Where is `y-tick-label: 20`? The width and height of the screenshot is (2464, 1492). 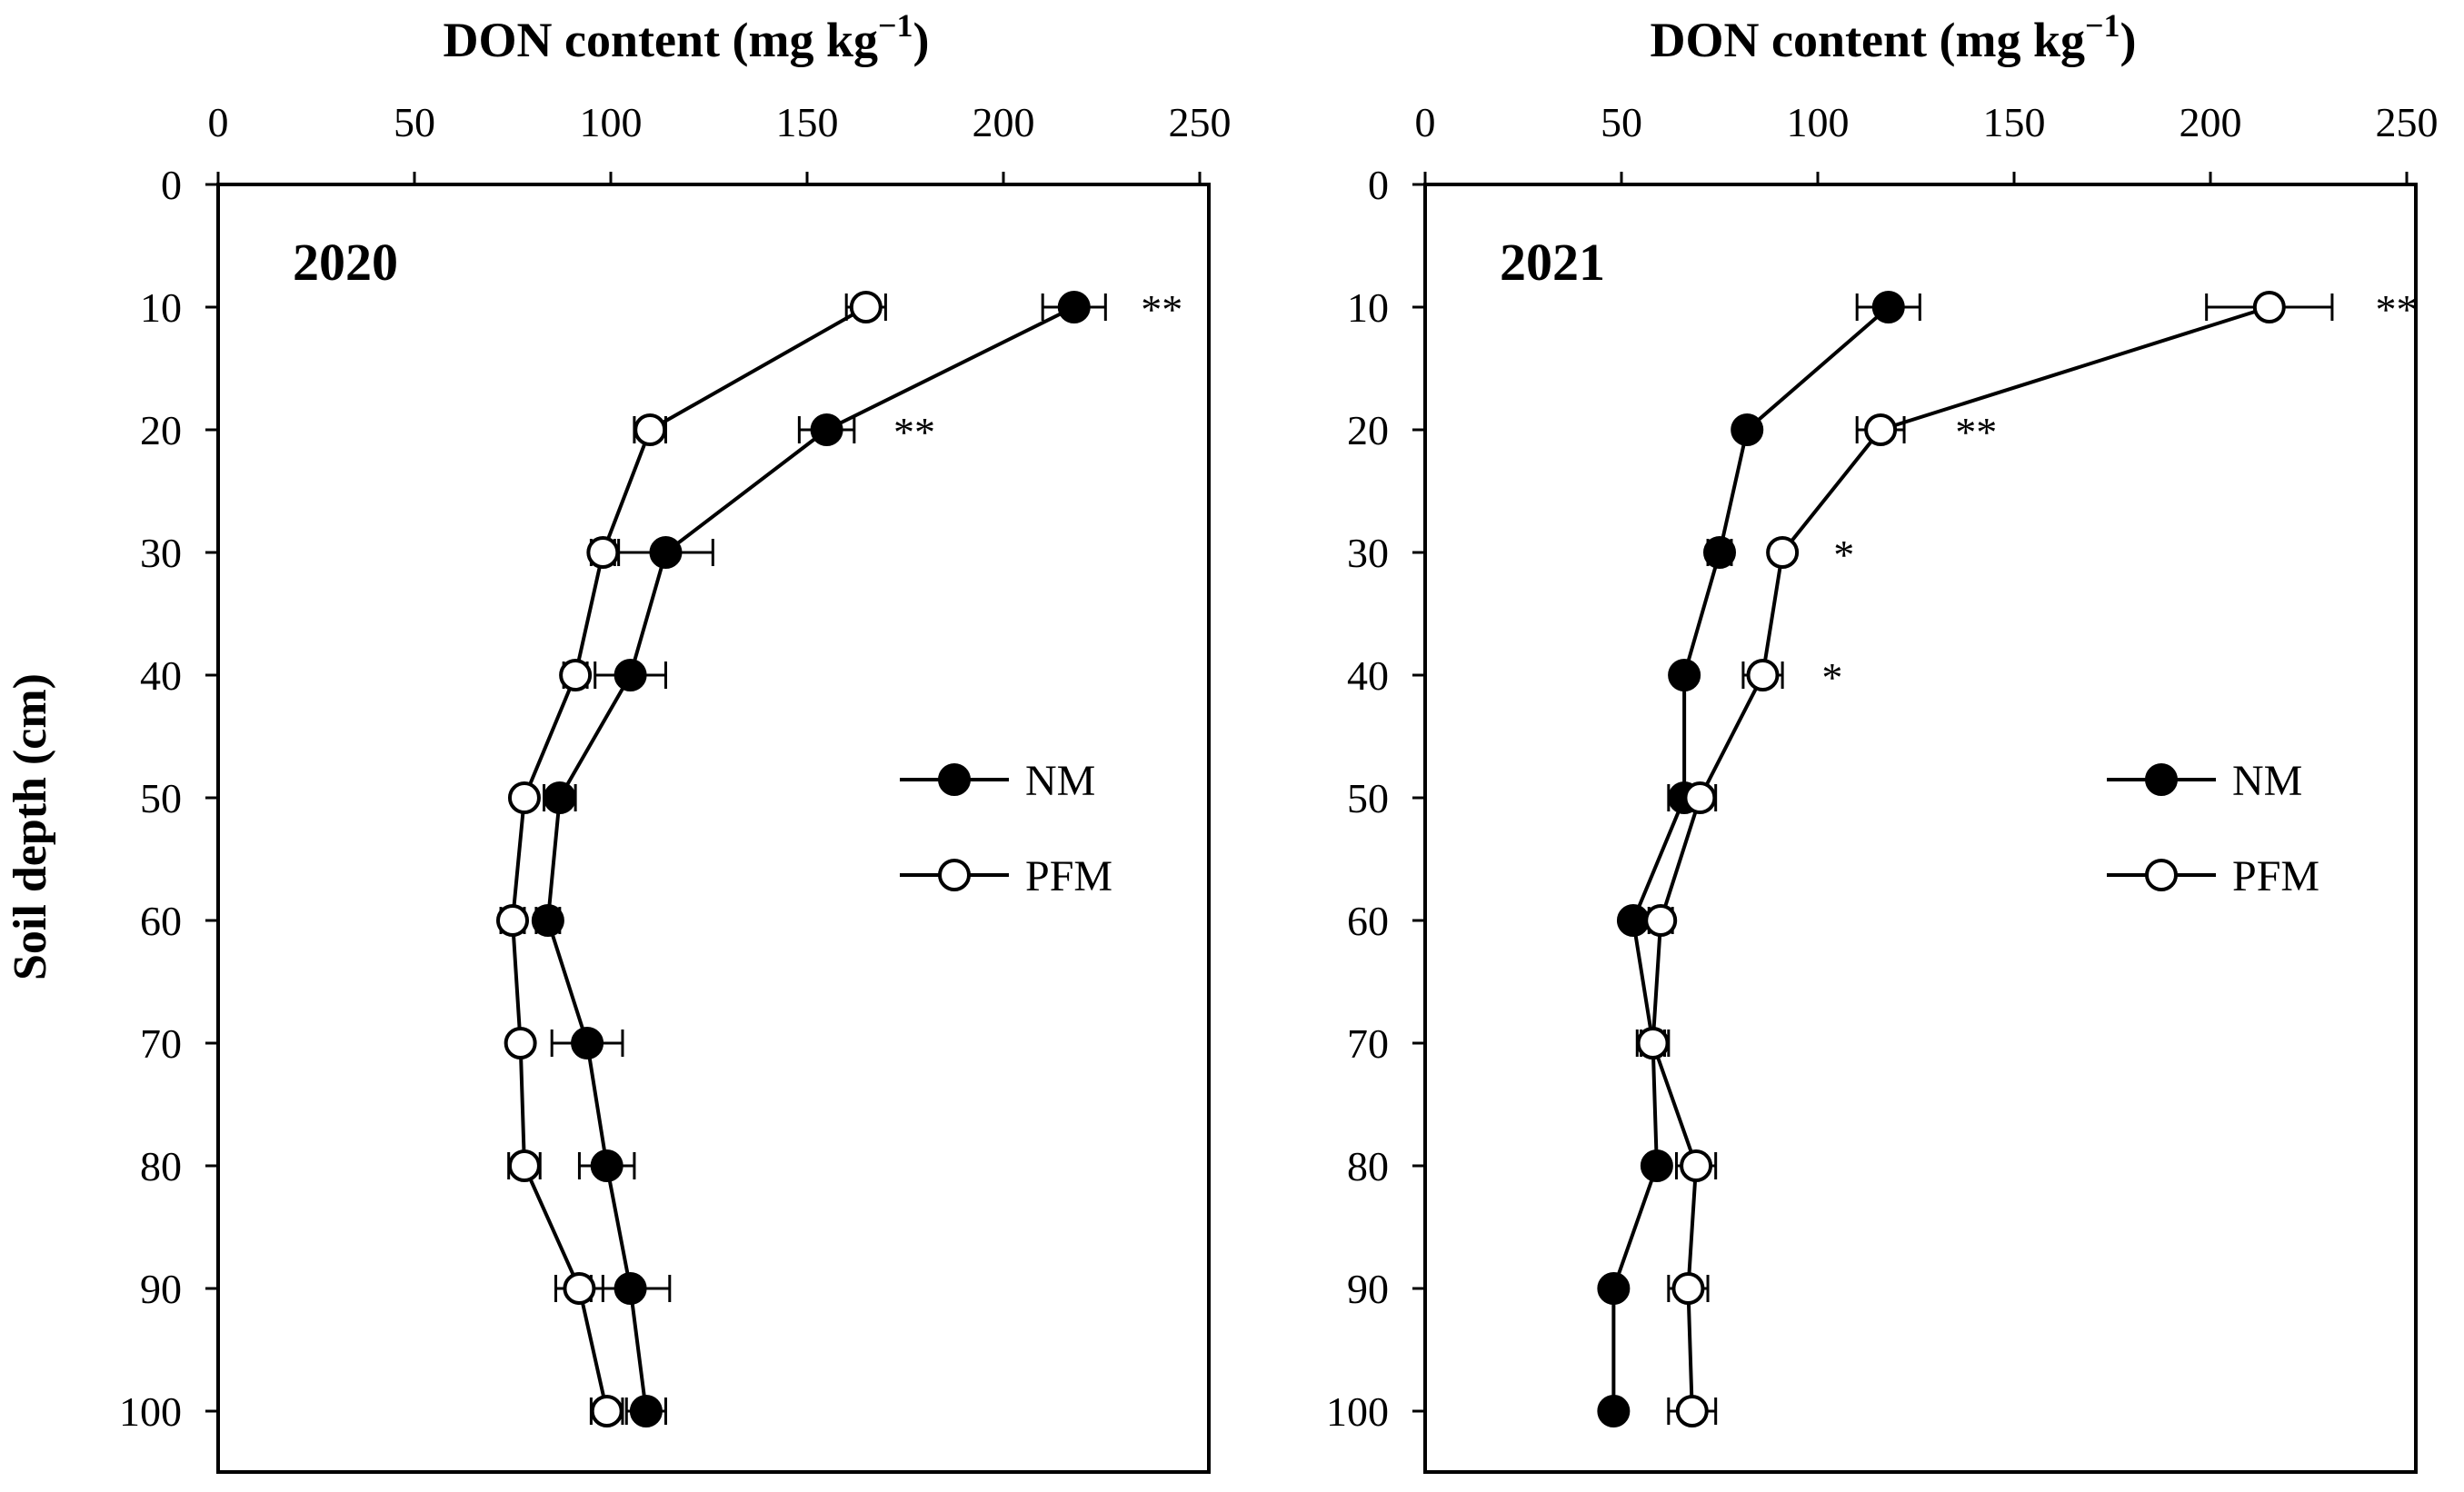 y-tick-label: 20 is located at coordinates (1368, 430).